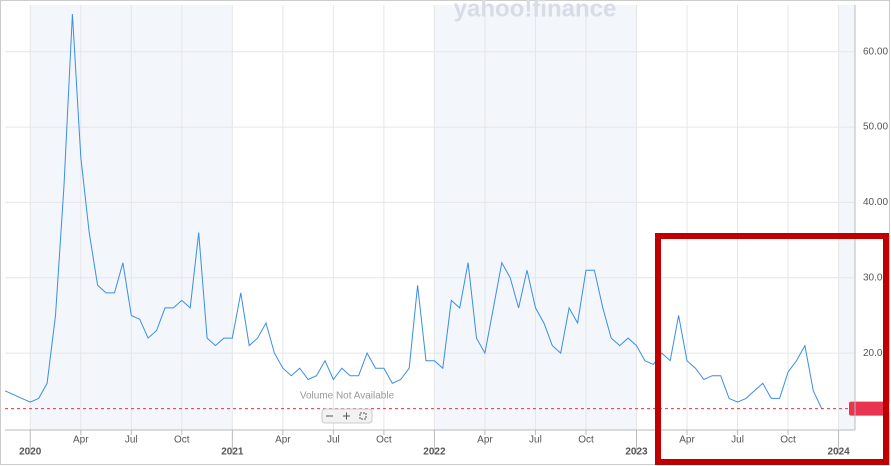 The width and height of the screenshot is (891, 466). I want to click on highlight-box, so click(772, 349).